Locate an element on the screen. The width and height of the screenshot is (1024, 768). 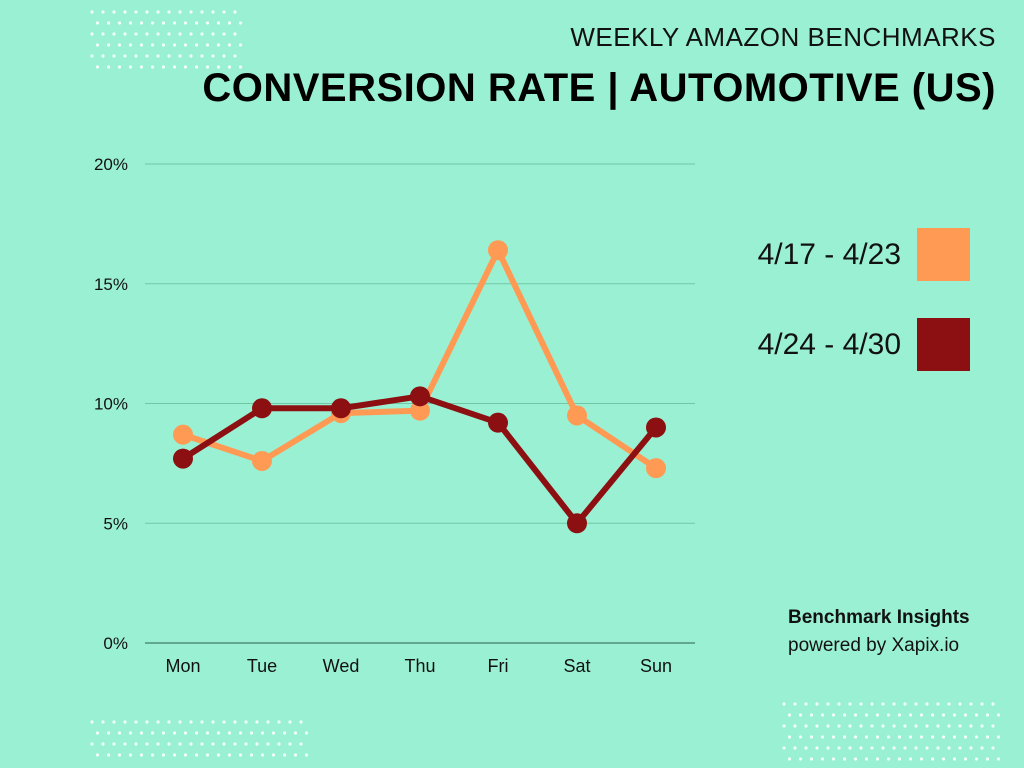
legend-label-series-b: 4/24 - 4/30 is located at coordinates (829, 344).